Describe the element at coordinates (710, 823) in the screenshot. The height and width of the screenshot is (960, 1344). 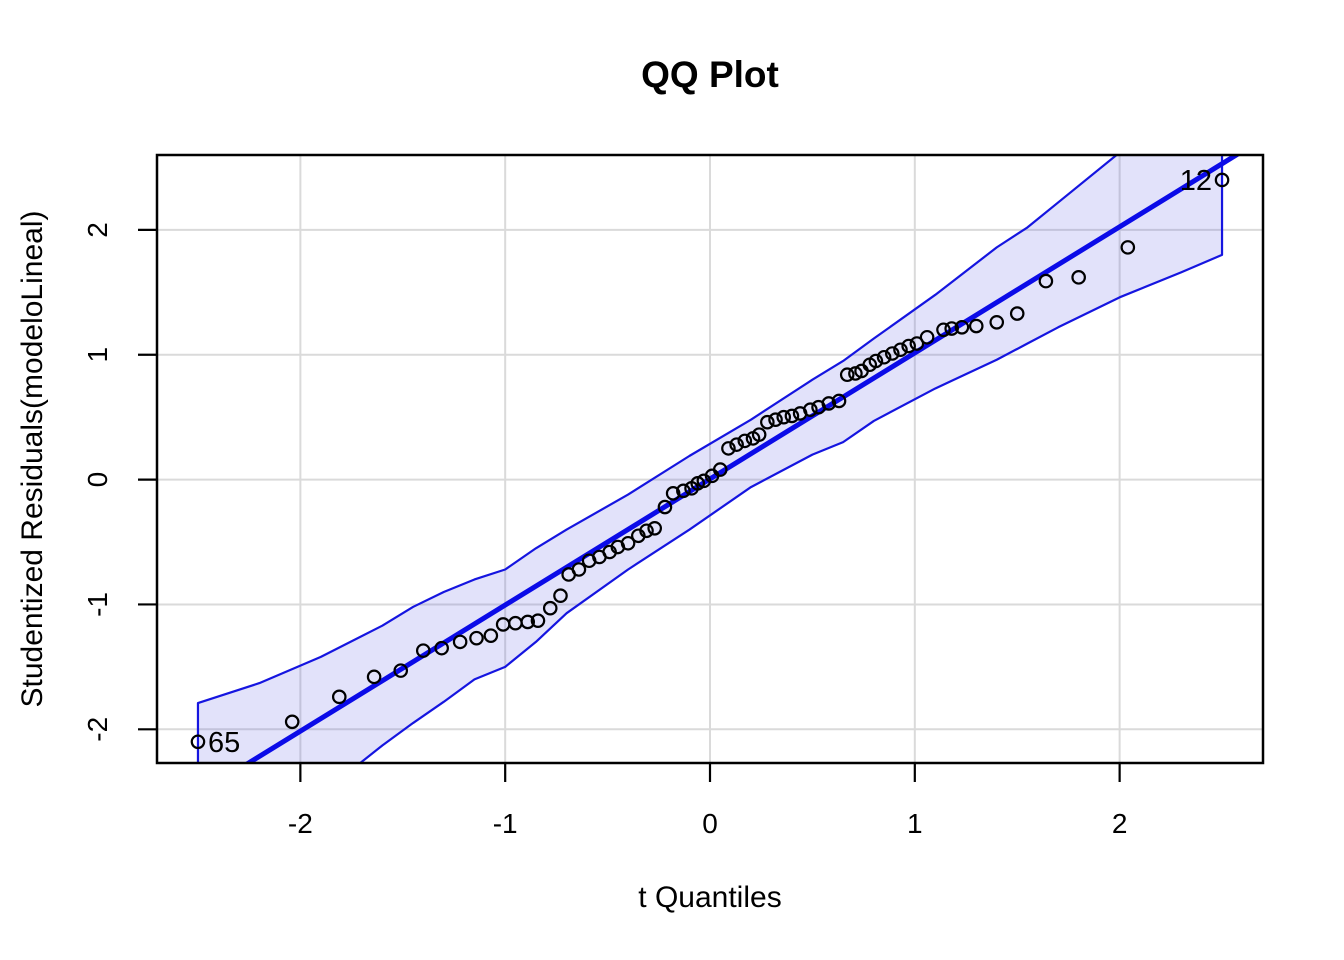
I see `x-tick-label: 0` at that location.